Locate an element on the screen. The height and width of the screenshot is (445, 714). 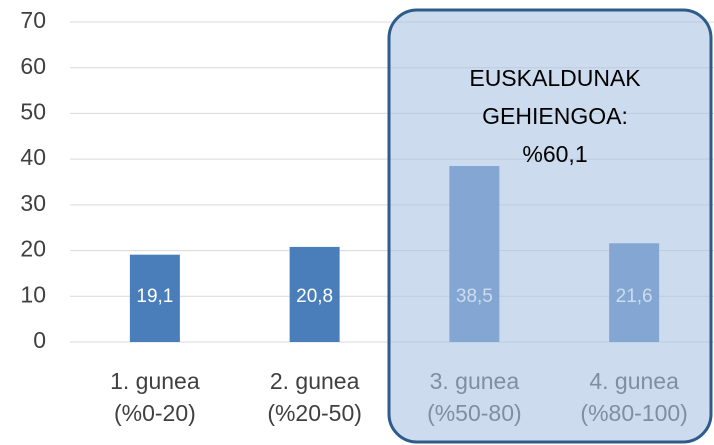
value-label: 20,8 is located at coordinates (314, 296).